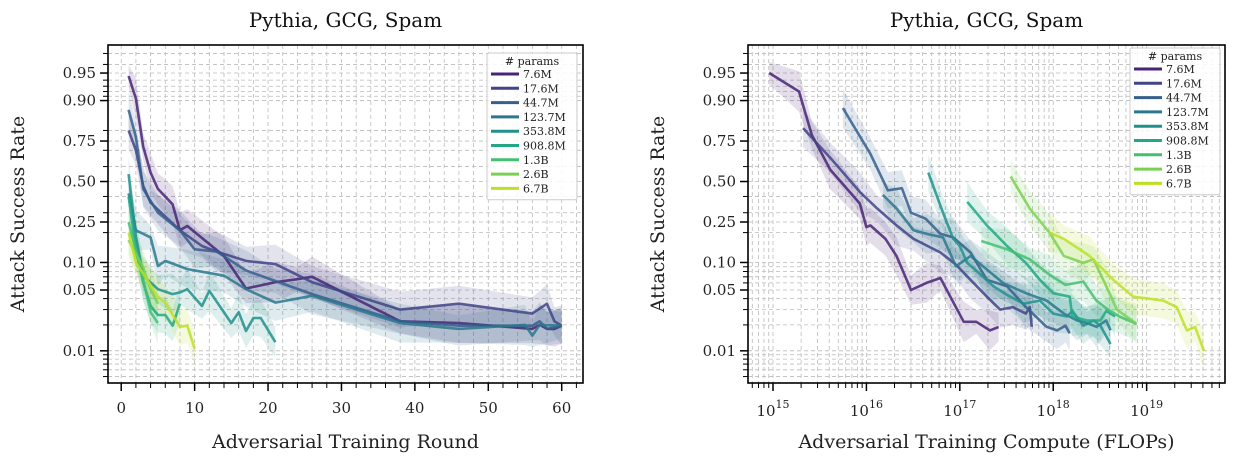 Image resolution: width=1233 pixels, height=456 pixels. I want to click on x-tick-label-exponent: 19, so click(1156, 404).